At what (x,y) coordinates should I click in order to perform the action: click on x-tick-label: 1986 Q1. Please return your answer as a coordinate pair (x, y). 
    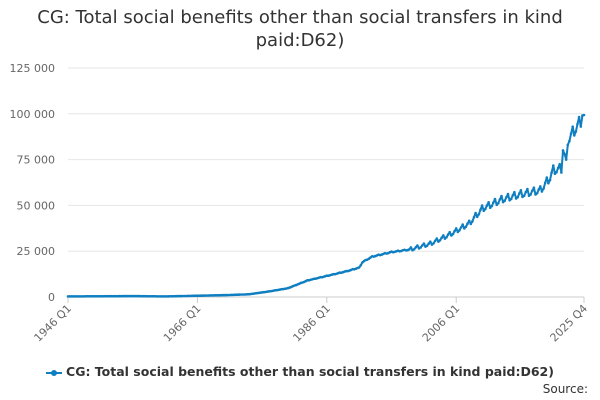
    Looking at the image, I should click on (311, 323).